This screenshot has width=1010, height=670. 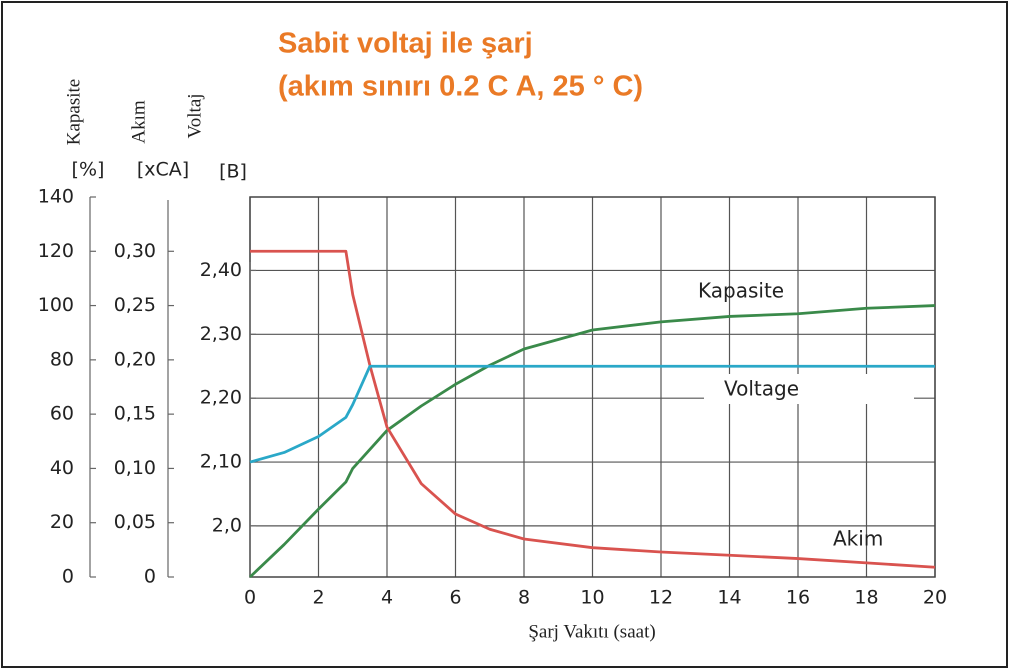 I want to click on y2-axis-unit: [xCA], so click(x=163, y=170).